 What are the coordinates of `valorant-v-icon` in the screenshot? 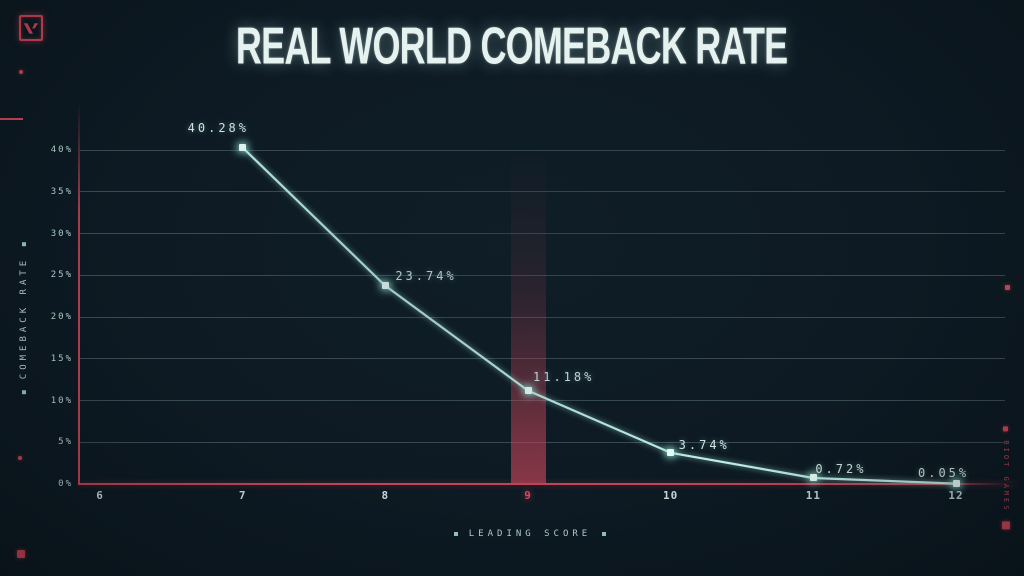 It's located at (31, 28).